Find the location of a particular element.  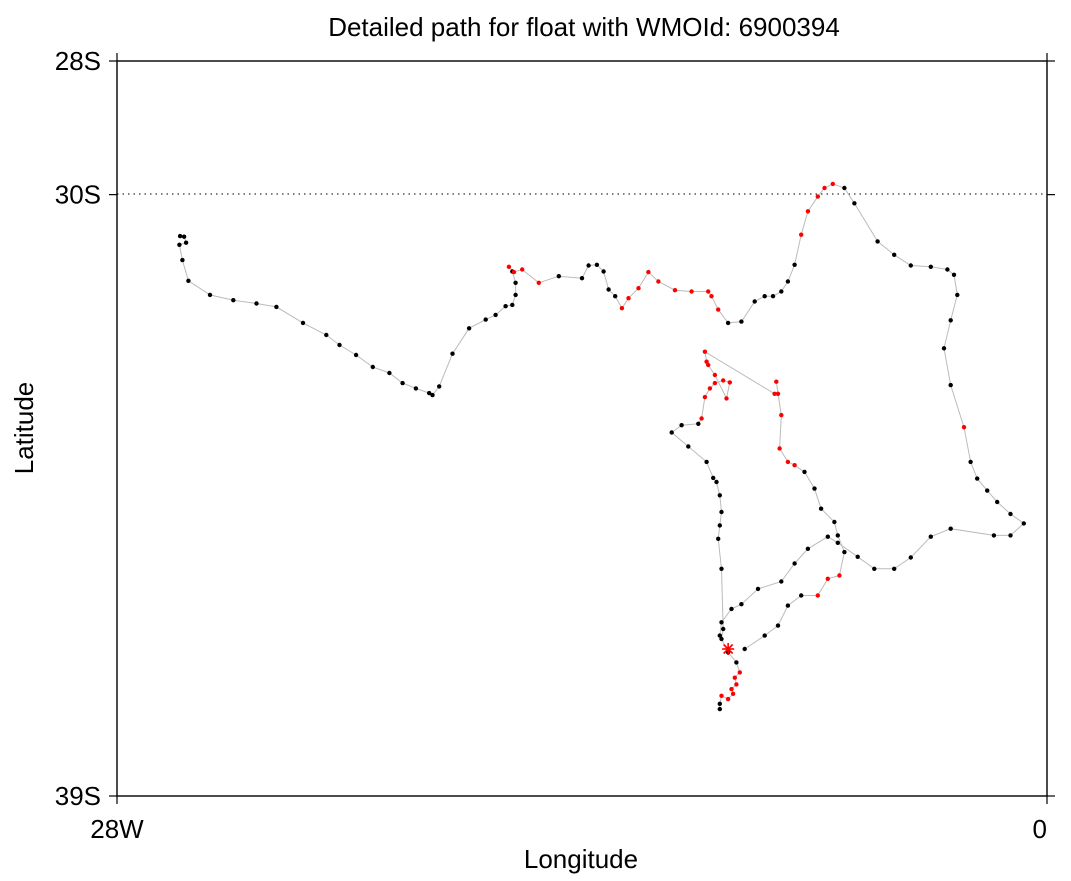

x-tick-label: 28W is located at coordinates (117, 829).